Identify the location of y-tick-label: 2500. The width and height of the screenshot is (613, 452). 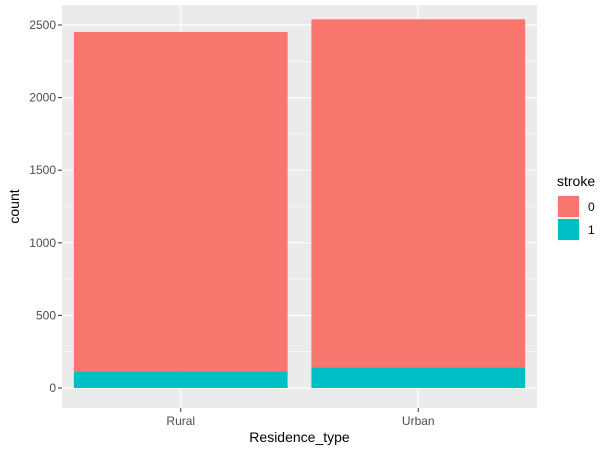
(42, 25).